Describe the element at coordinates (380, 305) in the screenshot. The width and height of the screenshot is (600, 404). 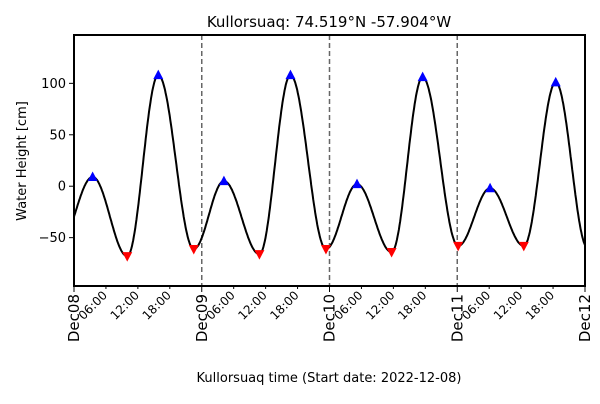
I see `x-minor-tick-label-7: 12:00` at that location.